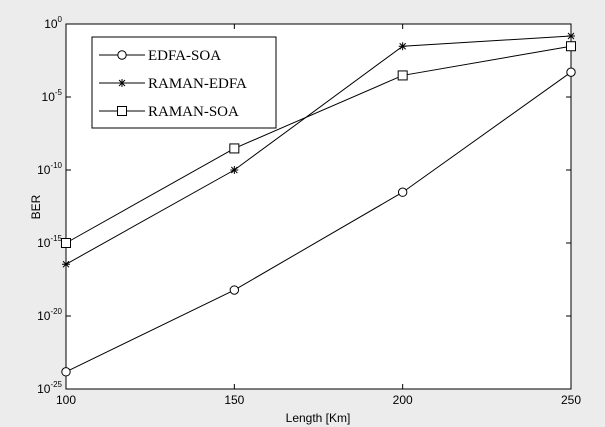 The image size is (605, 427). What do you see at coordinates (52, 96) in the screenshot?
I see `y-tick-label: 10⁻⁵` at bounding box center [52, 96].